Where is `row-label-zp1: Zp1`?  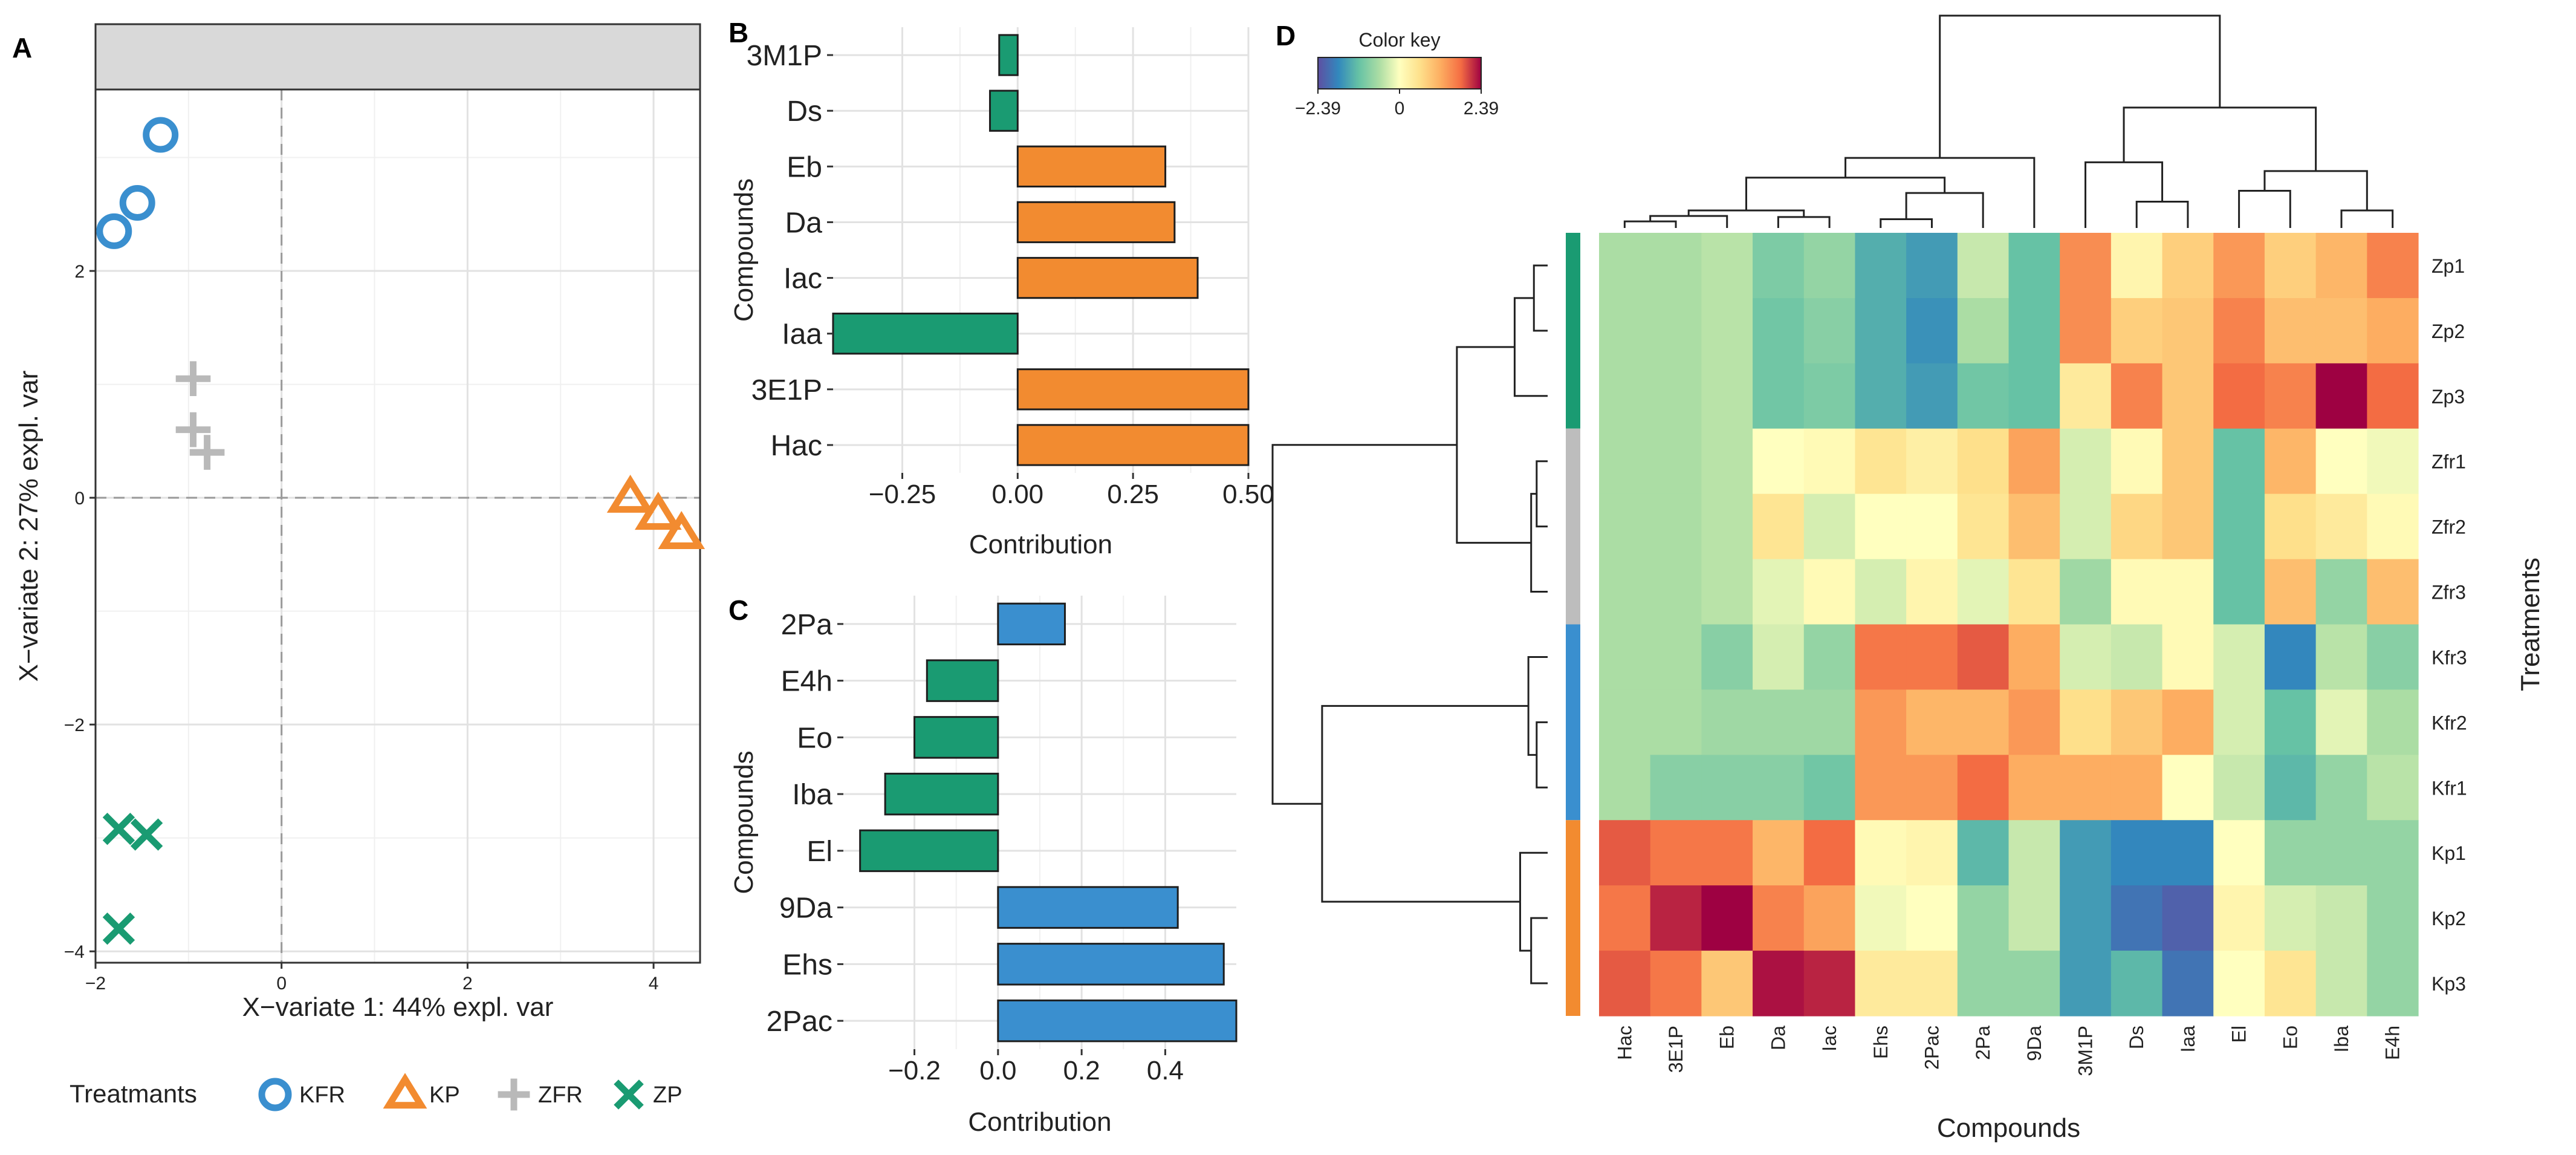 row-label-zp1: Zp1 is located at coordinates (2449, 266).